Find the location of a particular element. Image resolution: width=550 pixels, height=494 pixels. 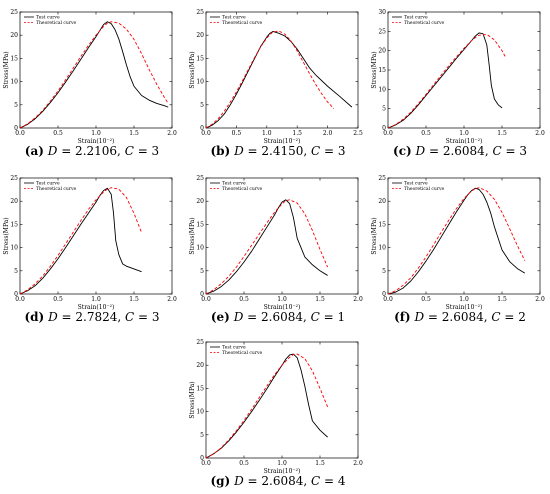

caption-c-value: = 2 is located at coordinates (513, 317).